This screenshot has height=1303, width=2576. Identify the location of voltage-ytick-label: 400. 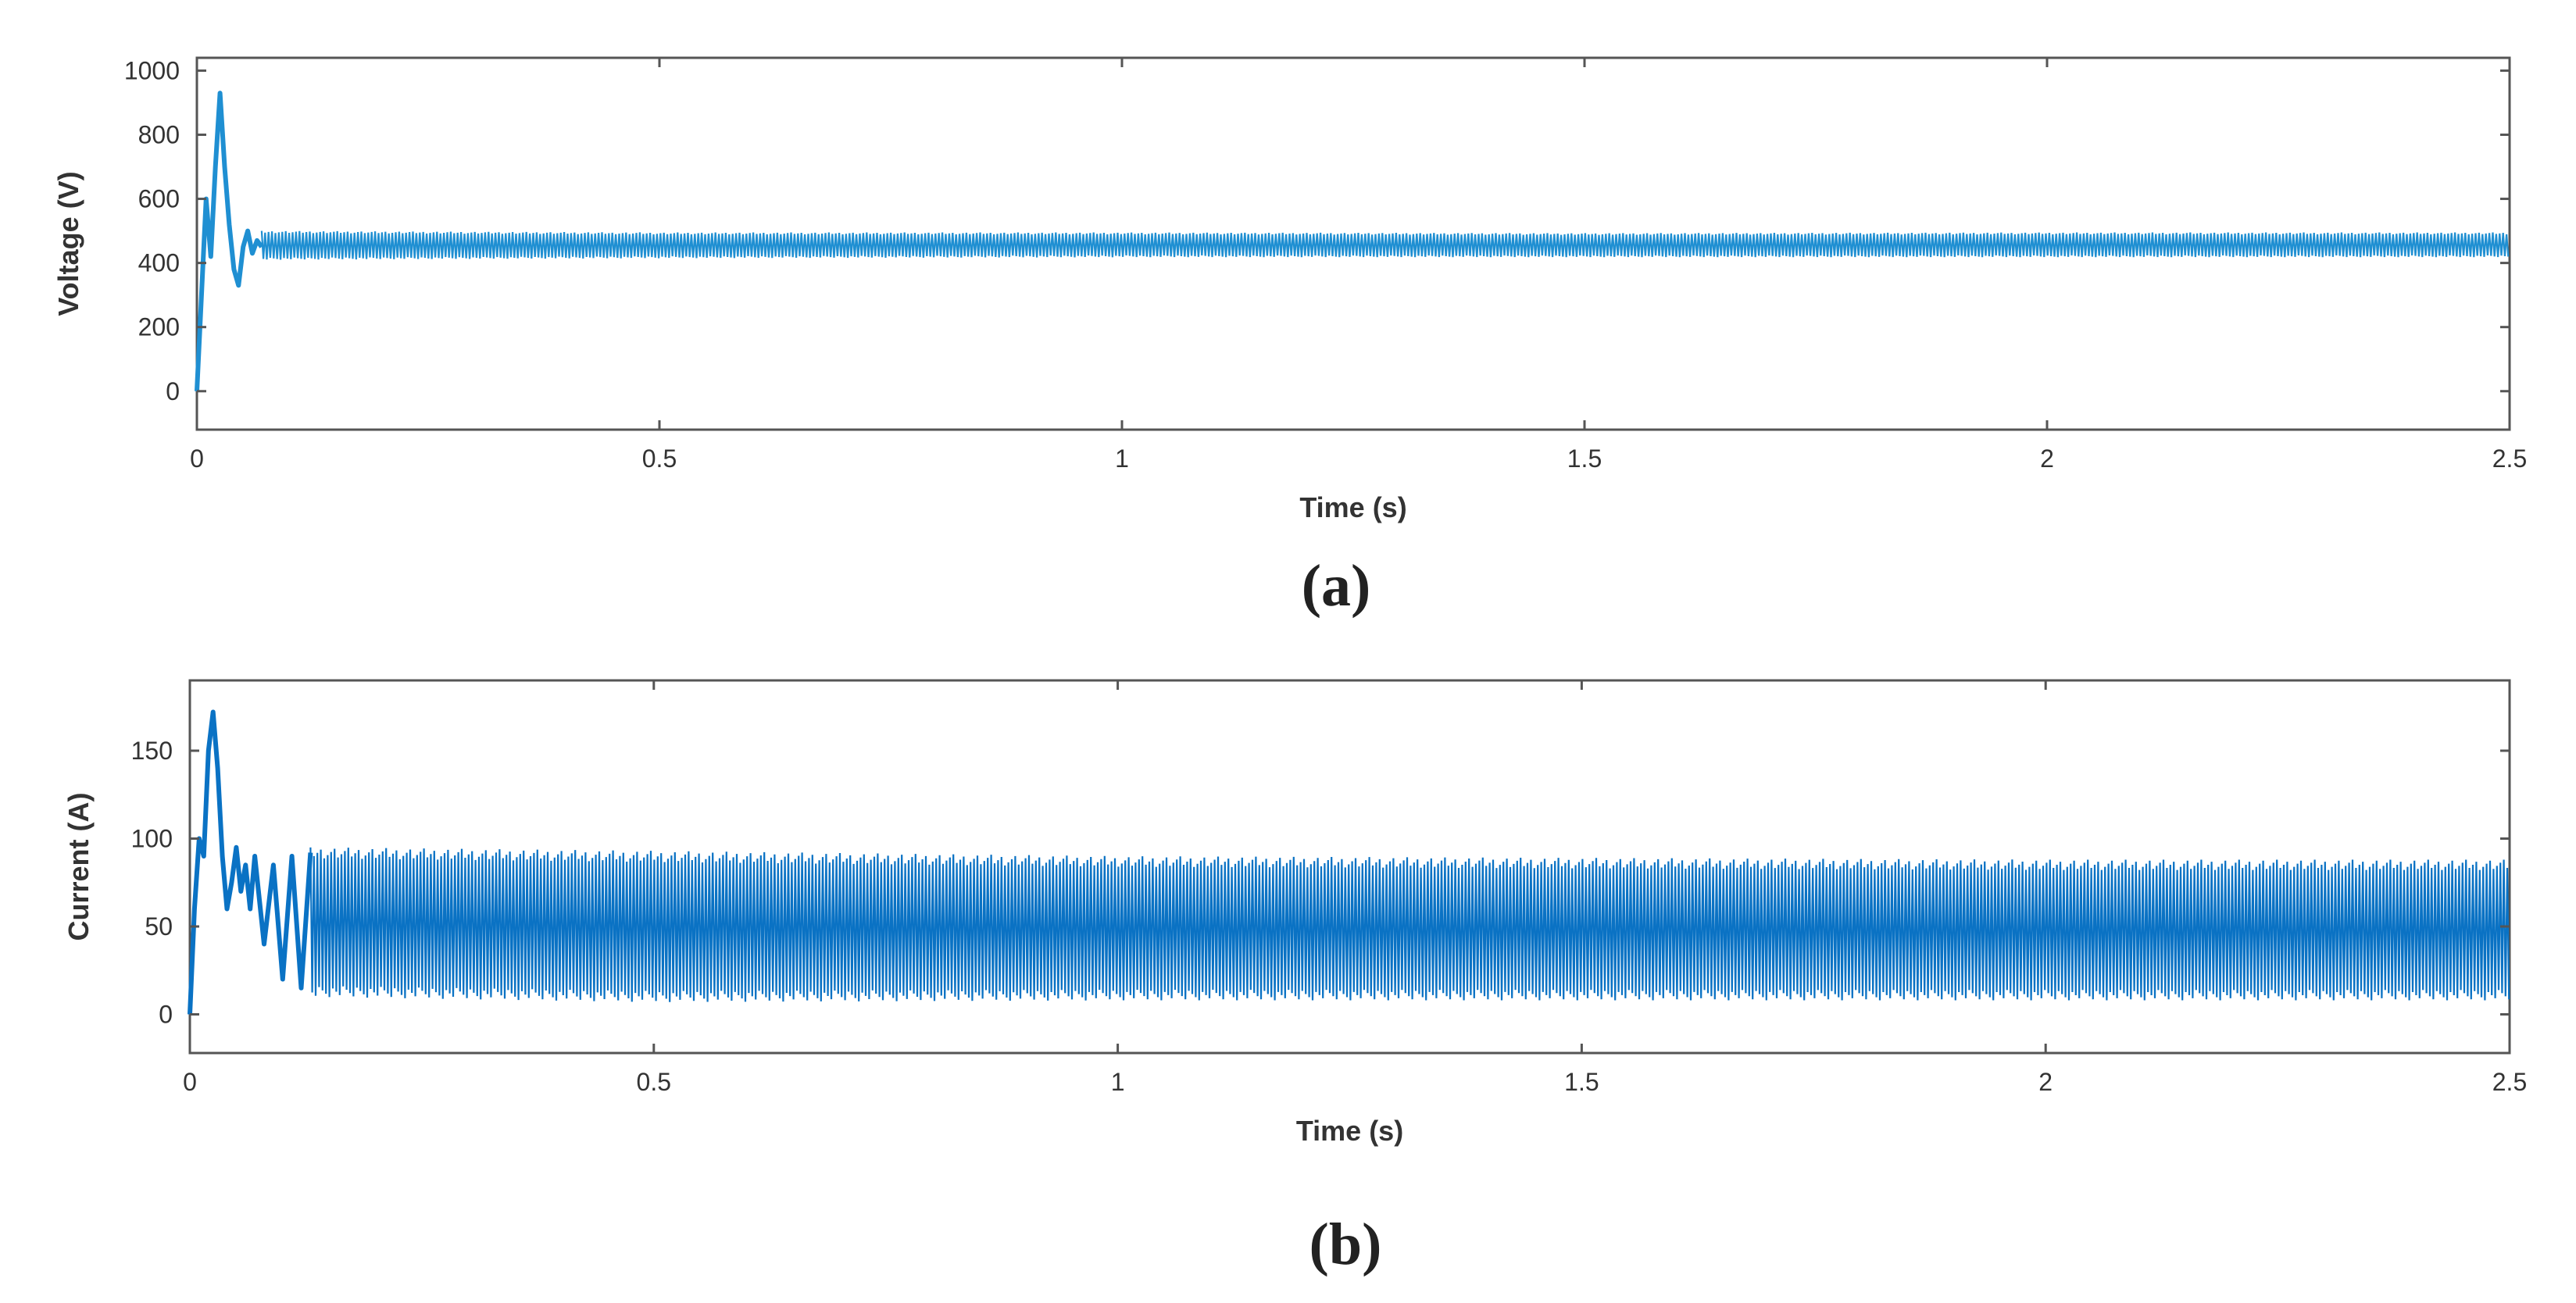
(159, 263).